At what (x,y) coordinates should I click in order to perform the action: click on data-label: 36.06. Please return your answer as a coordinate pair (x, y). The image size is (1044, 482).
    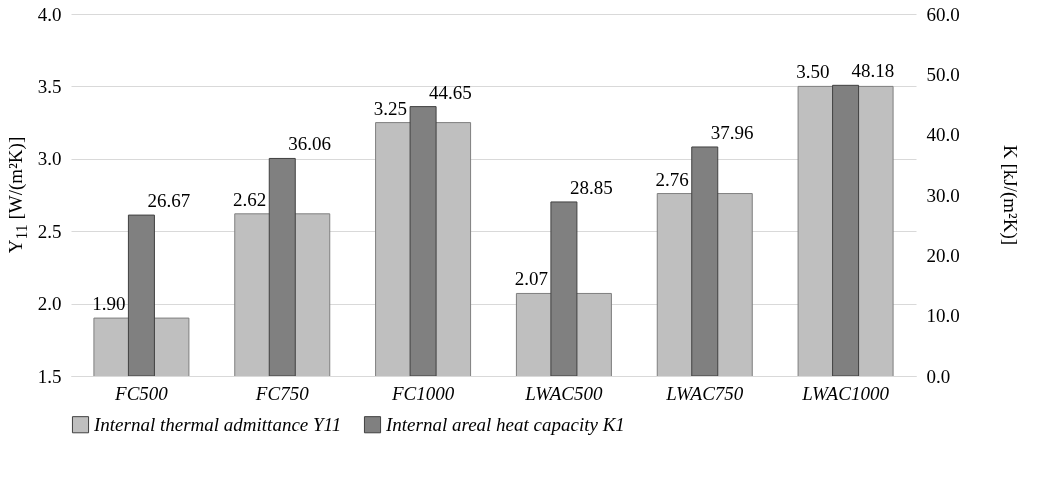
    Looking at the image, I should click on (309, 144).